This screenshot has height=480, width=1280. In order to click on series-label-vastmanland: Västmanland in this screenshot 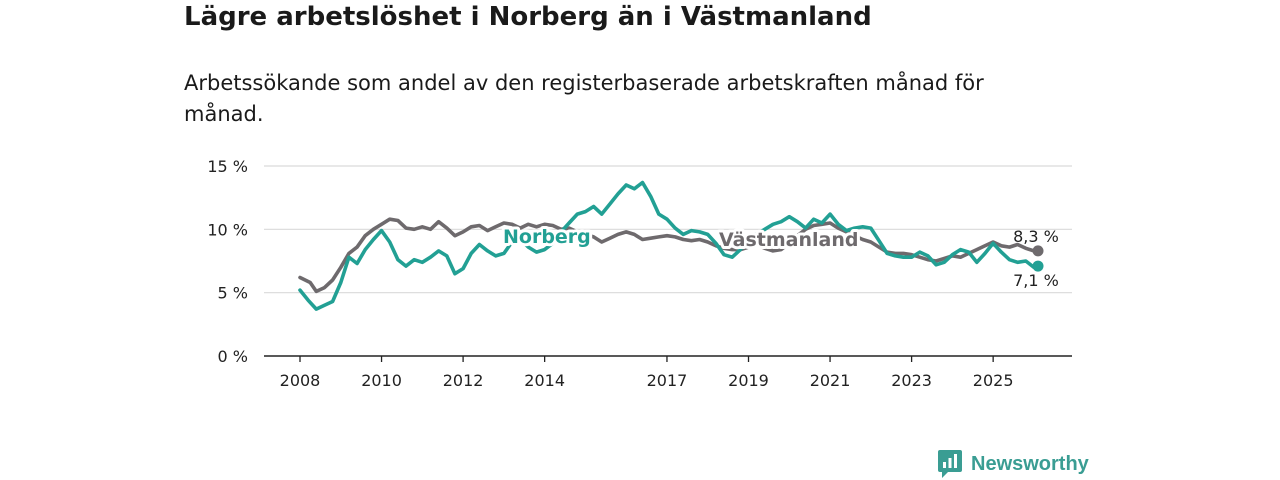, I will do `click(789, 240)`.